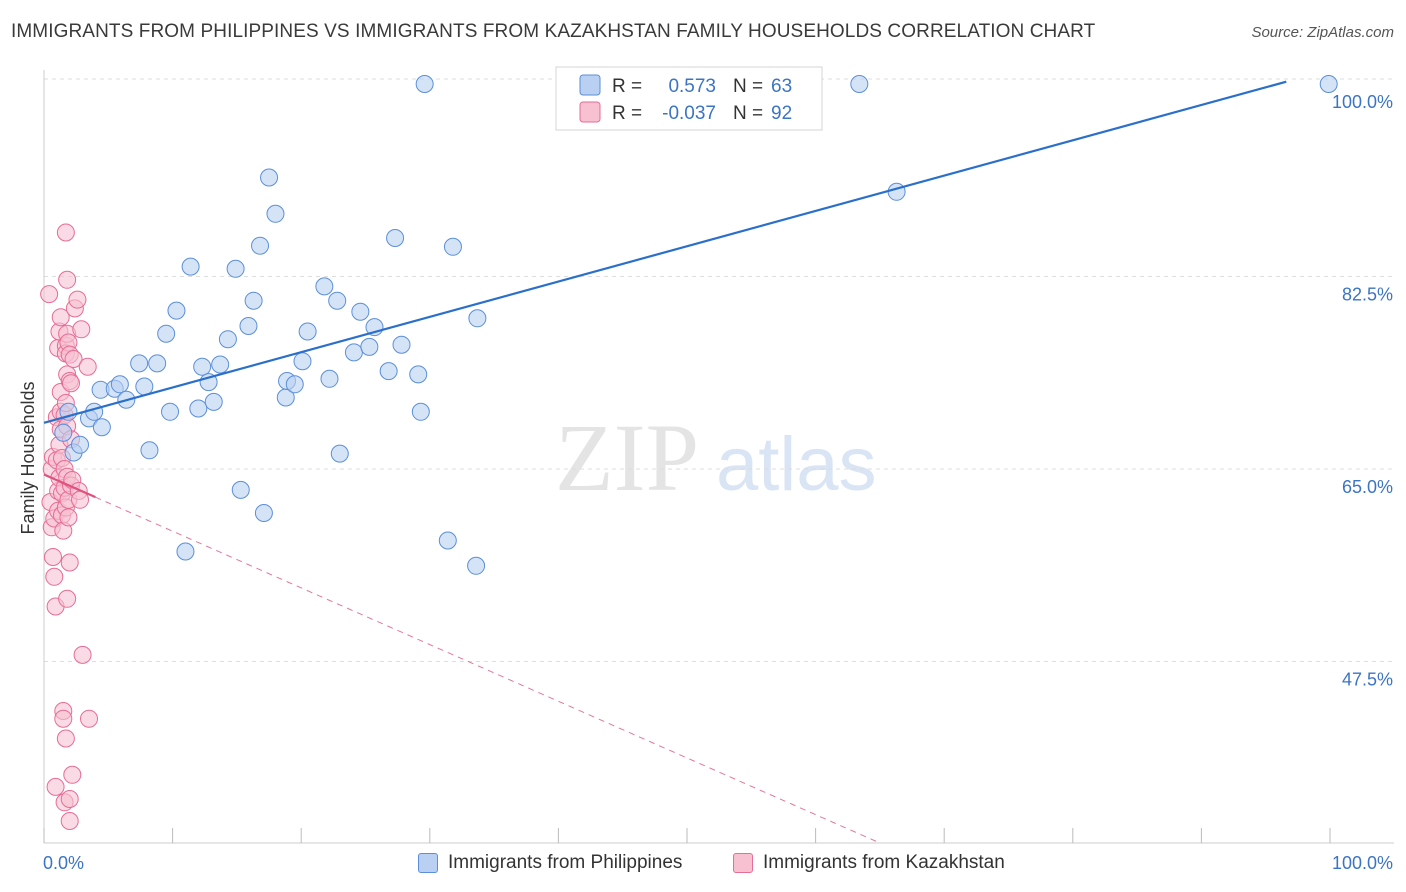 Image resolution: width=1406 pixels, height=892 pixels. I want to click on x-tick-label-min: 0.0%, so click(63, 863).